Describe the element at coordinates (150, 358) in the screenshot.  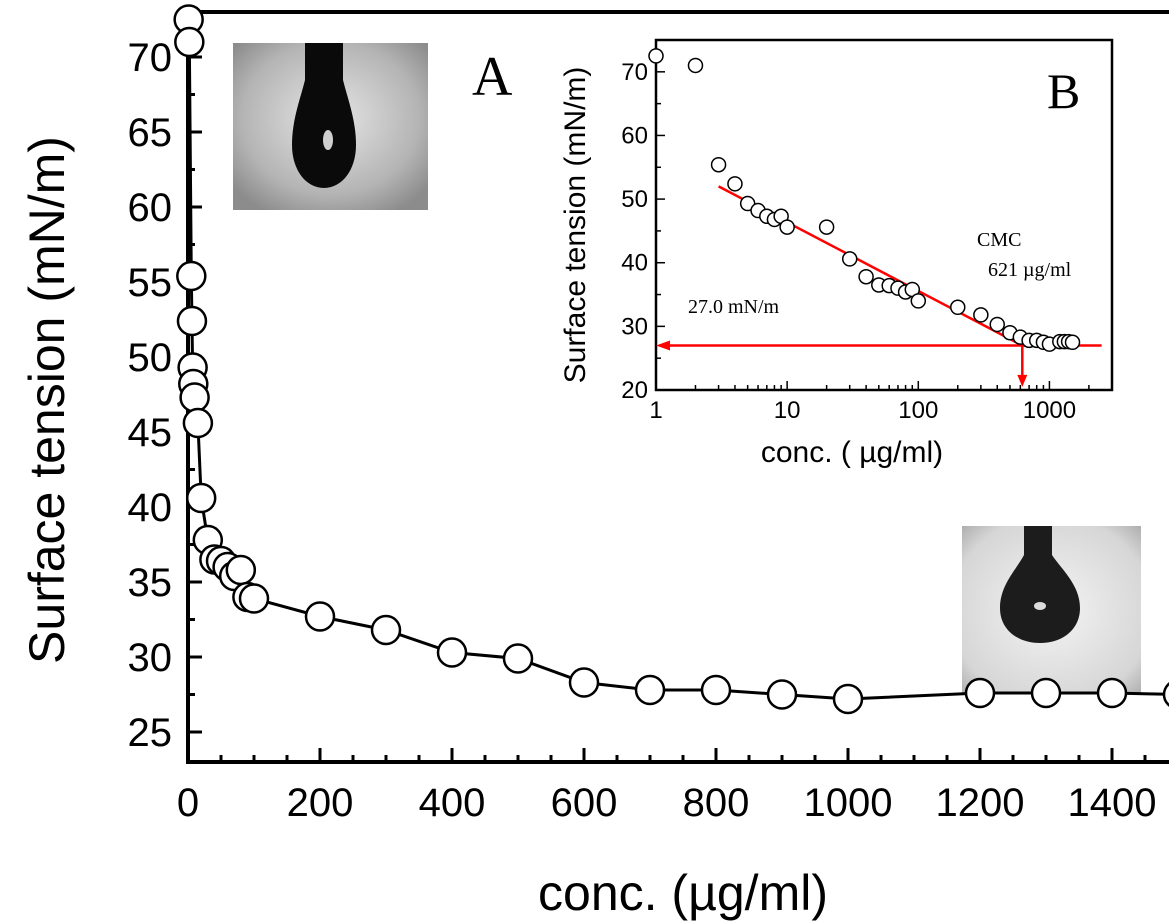
I see `y-tick-label-a: 50` at that location.